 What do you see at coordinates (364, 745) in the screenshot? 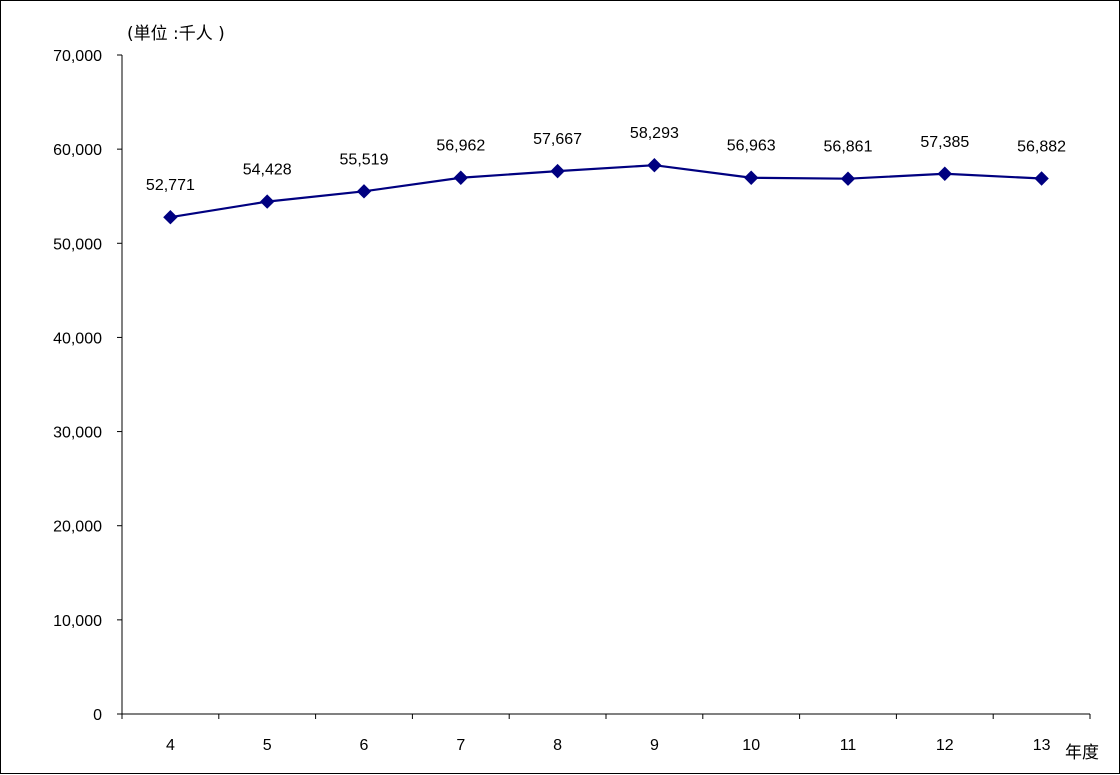
I see `x-tick-label: 6` at bounding box center [364, 745].